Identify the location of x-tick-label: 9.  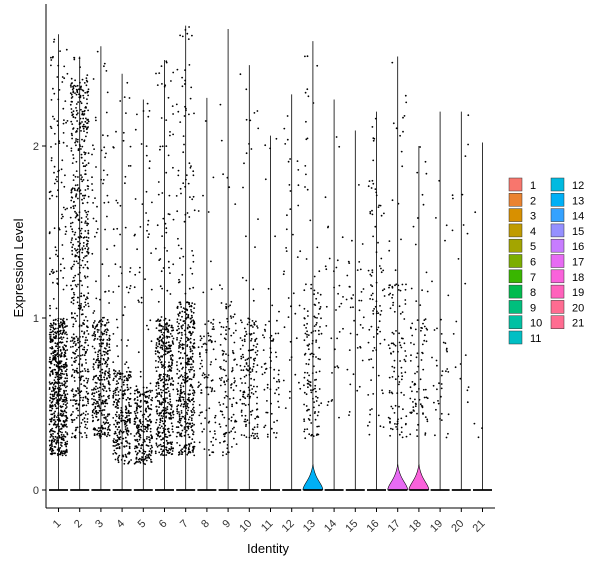
(226, 524).